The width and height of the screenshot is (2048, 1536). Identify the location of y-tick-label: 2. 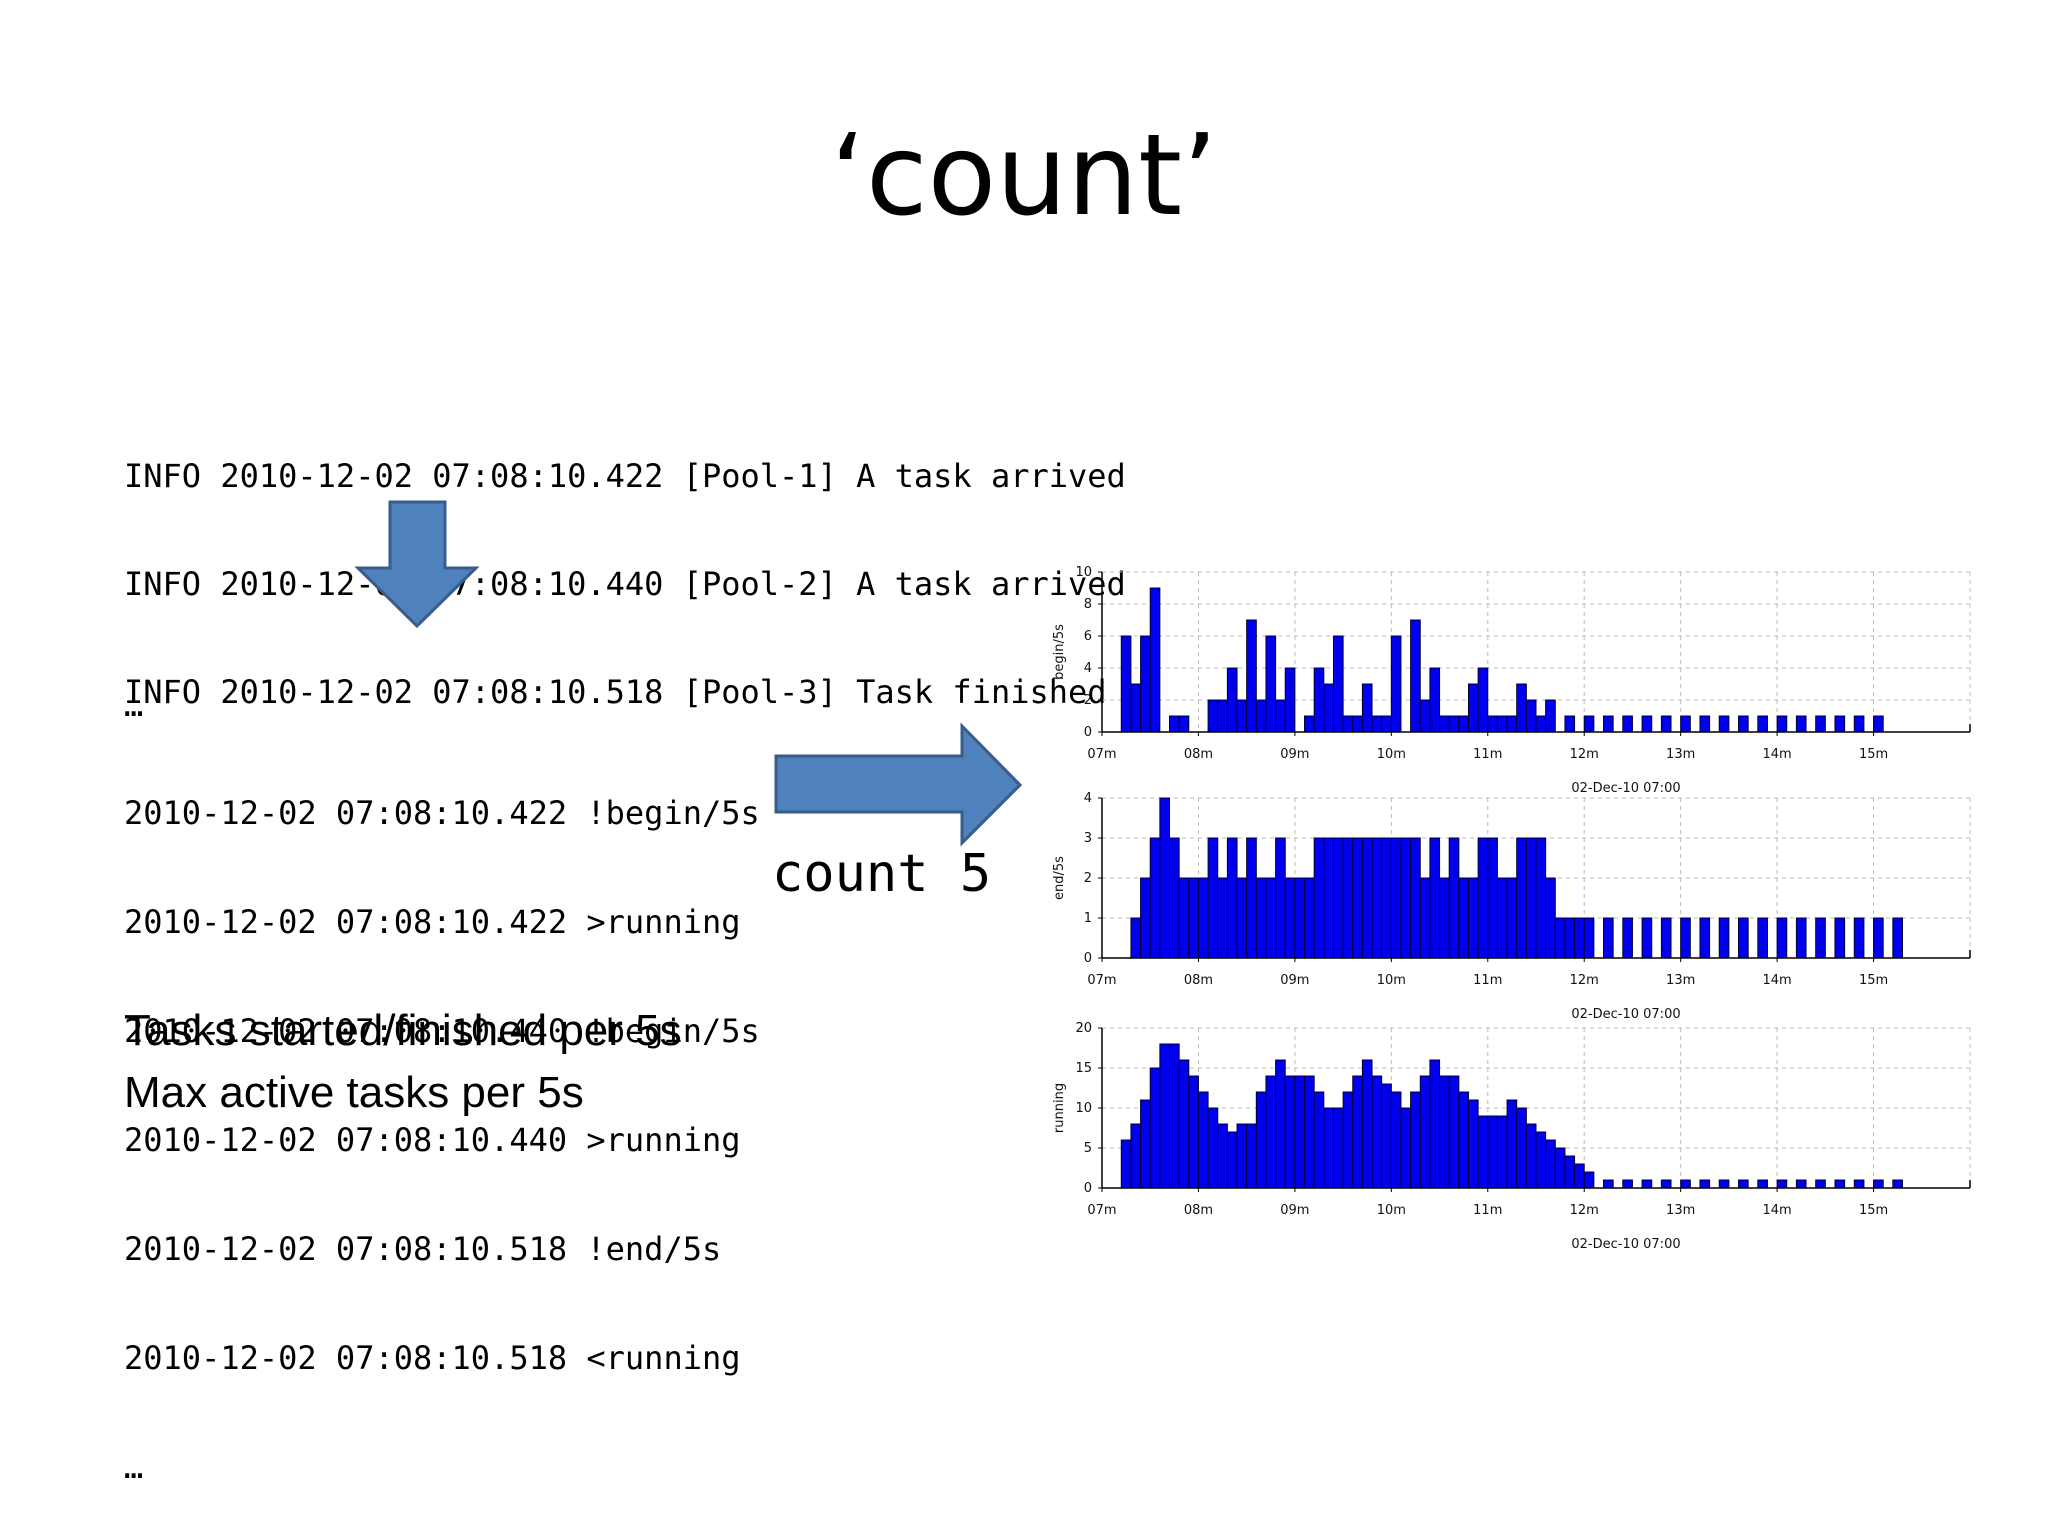
(1088, 878).